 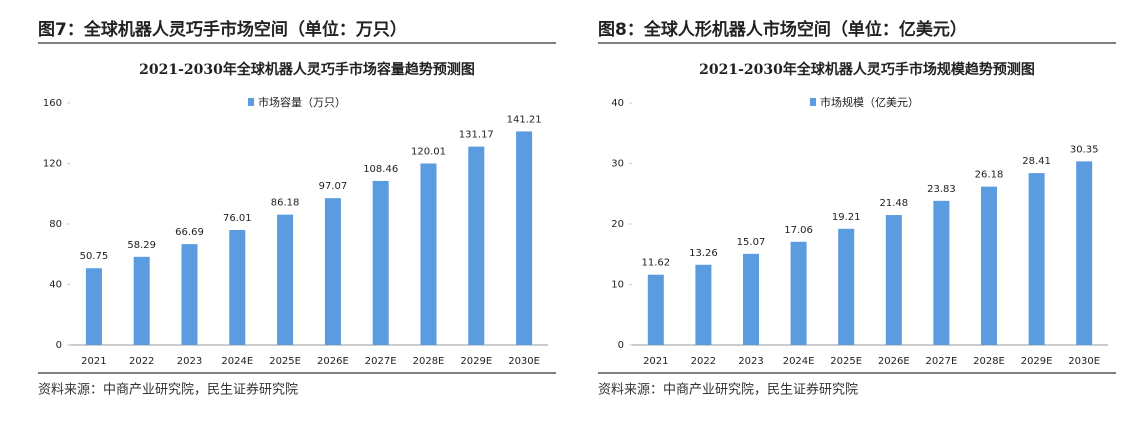 What do you see at coordinates (867, 69) in the screenshot?
I see `chart-title: 2021-2030年全球机器人灵巧手市场规模趋势预测图` at bounding box center [867, 69].